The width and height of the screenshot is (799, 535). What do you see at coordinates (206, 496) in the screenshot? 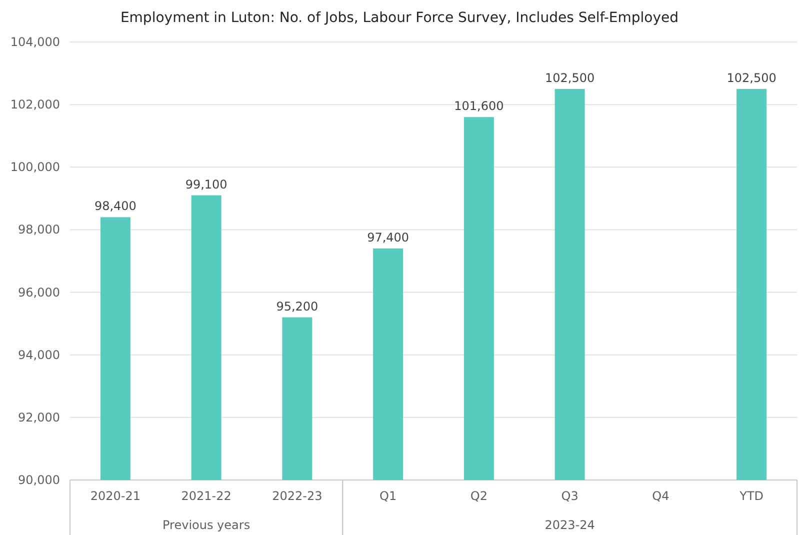
I see `x-tick-label: 2021-22` at bounding box center [206, 496].